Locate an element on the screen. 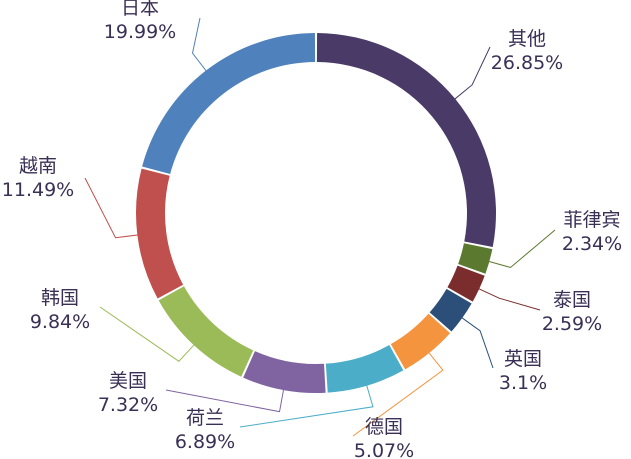 The image size is (631, 459). label-name-菲律宾: 菲律宾 is located at coordinates (591, 220).